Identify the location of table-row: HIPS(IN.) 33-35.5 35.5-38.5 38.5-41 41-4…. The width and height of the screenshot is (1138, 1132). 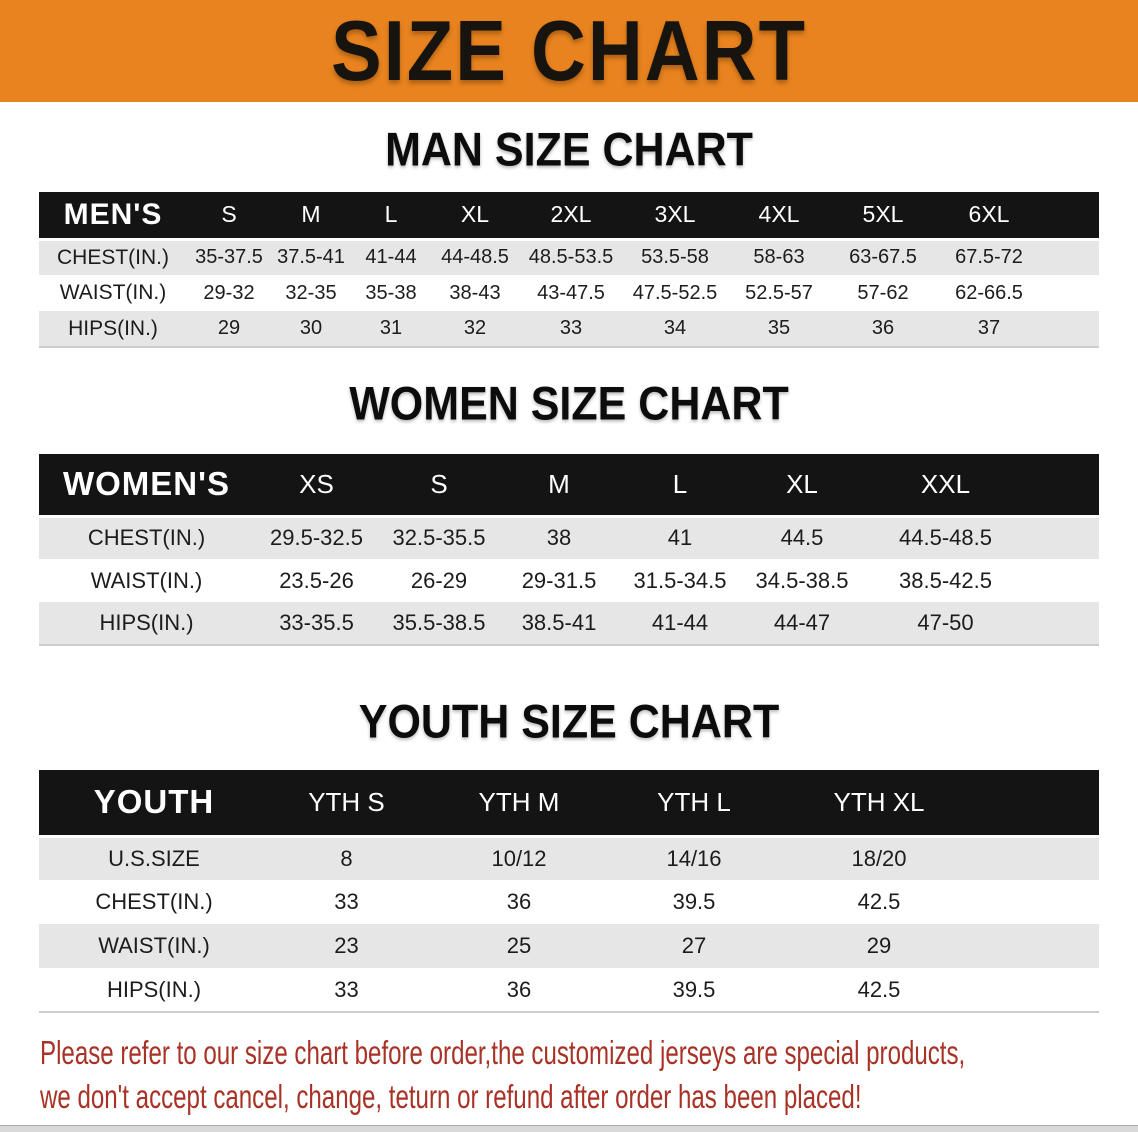
(569, 623).